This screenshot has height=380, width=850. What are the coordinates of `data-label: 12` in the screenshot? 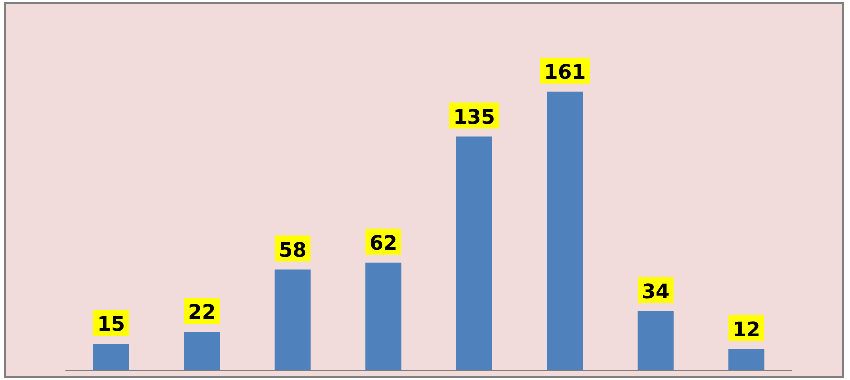 It's located at (746, 329).